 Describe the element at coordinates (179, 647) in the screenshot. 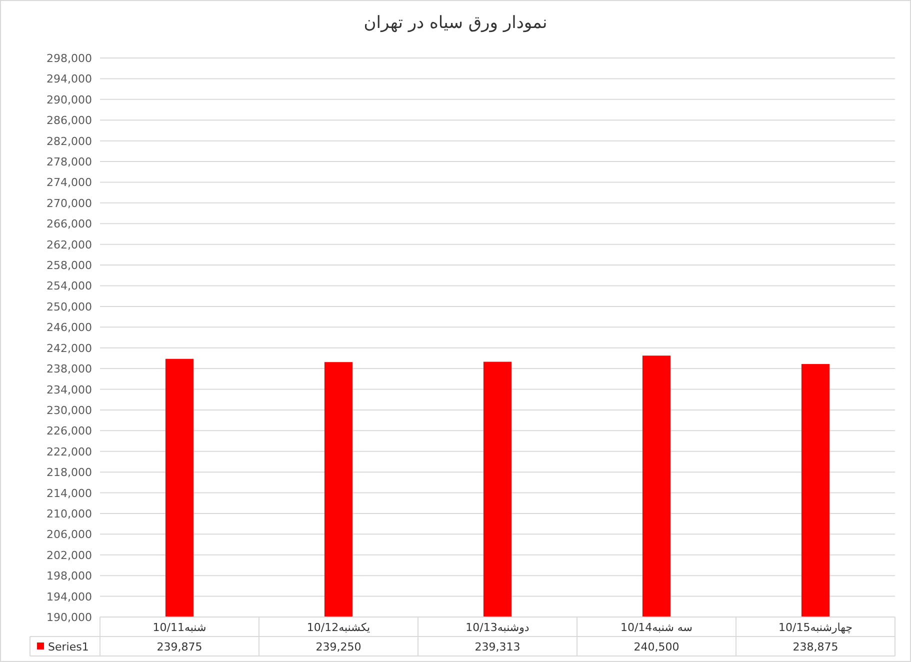

I see `data-label: 239,875` at that location.